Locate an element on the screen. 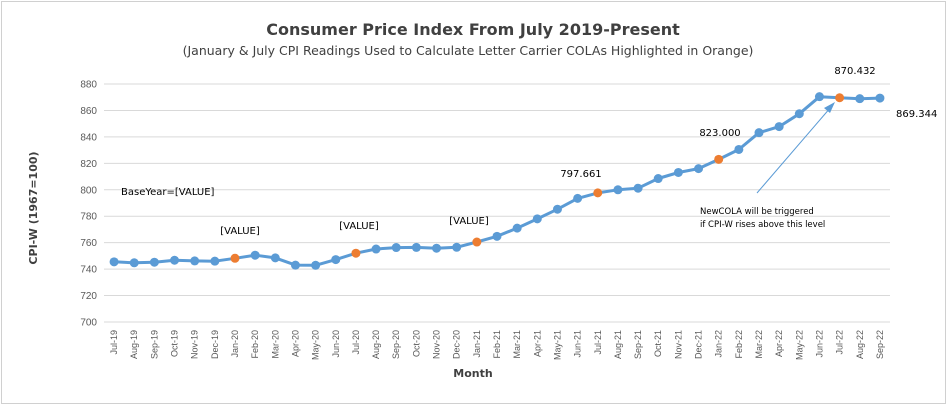 The height and width of the screenshot is (405, 947). x-tick-label: Jan-20 is located at coordinates (235, 344).